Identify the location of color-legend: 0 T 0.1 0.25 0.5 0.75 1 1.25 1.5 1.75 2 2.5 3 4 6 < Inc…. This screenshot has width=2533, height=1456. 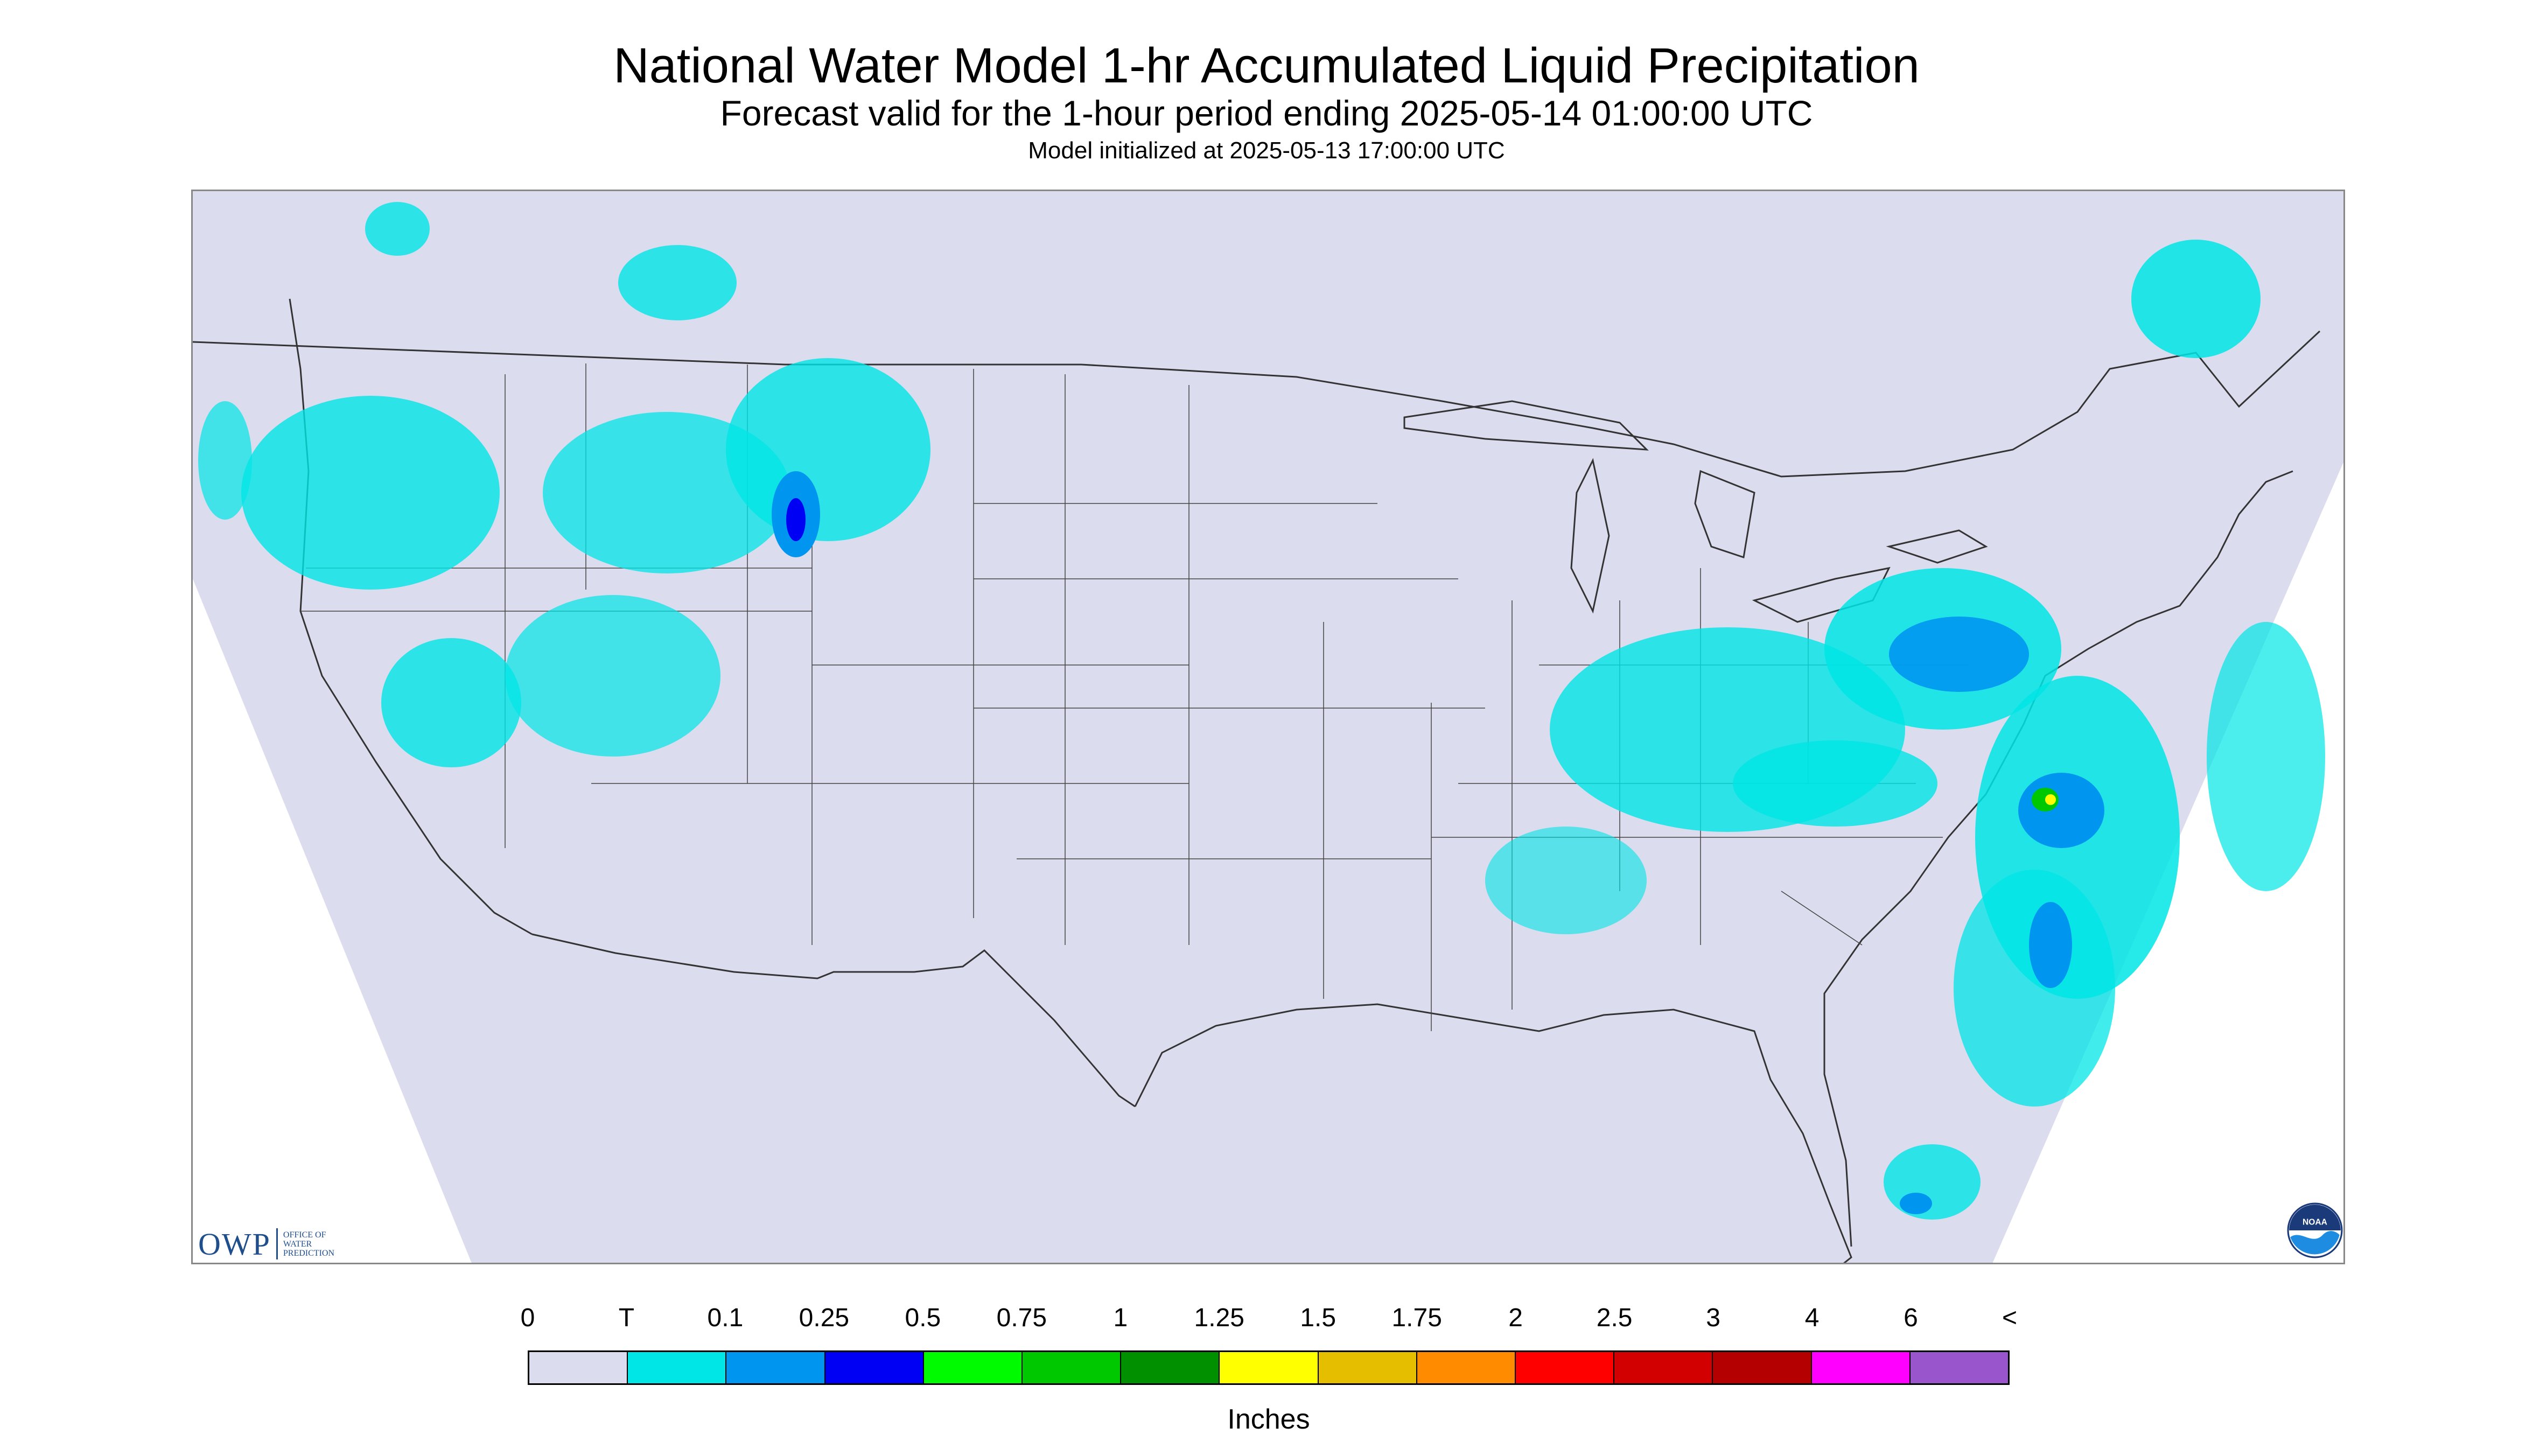
(1269, 1369).